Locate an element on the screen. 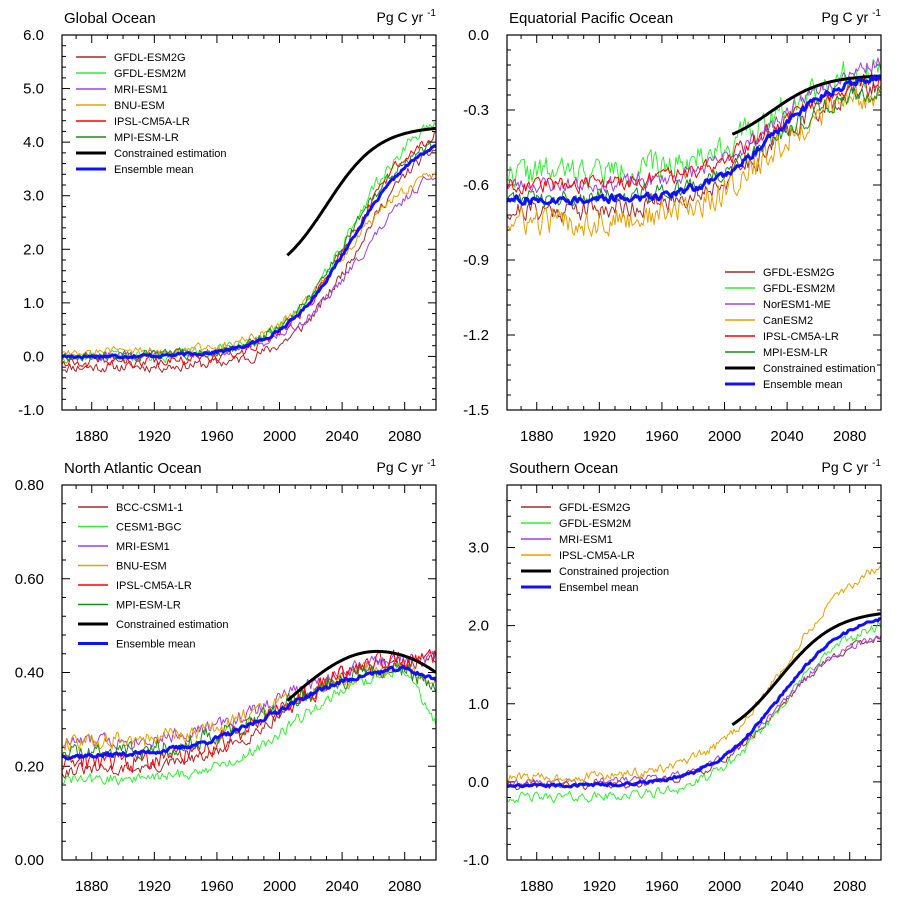  series-line-gfdl-esm2m is located at coordinates (694, 713).